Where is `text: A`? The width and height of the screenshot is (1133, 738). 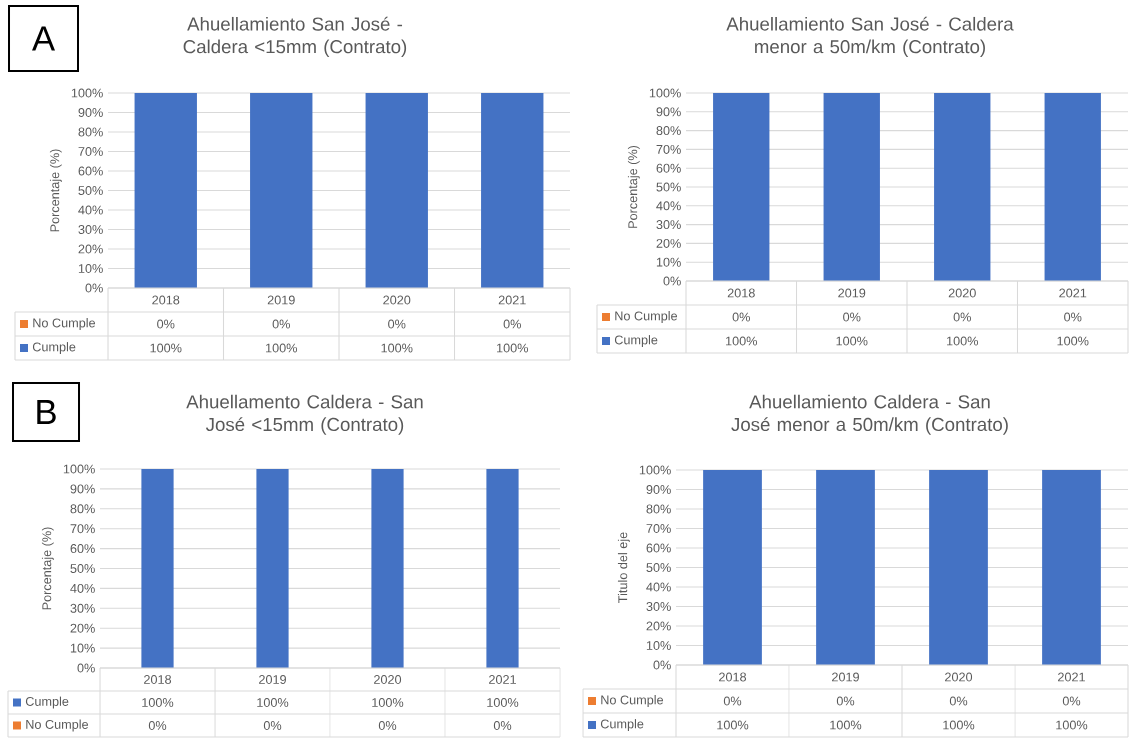 text: A is located at coordinates (44, 38).